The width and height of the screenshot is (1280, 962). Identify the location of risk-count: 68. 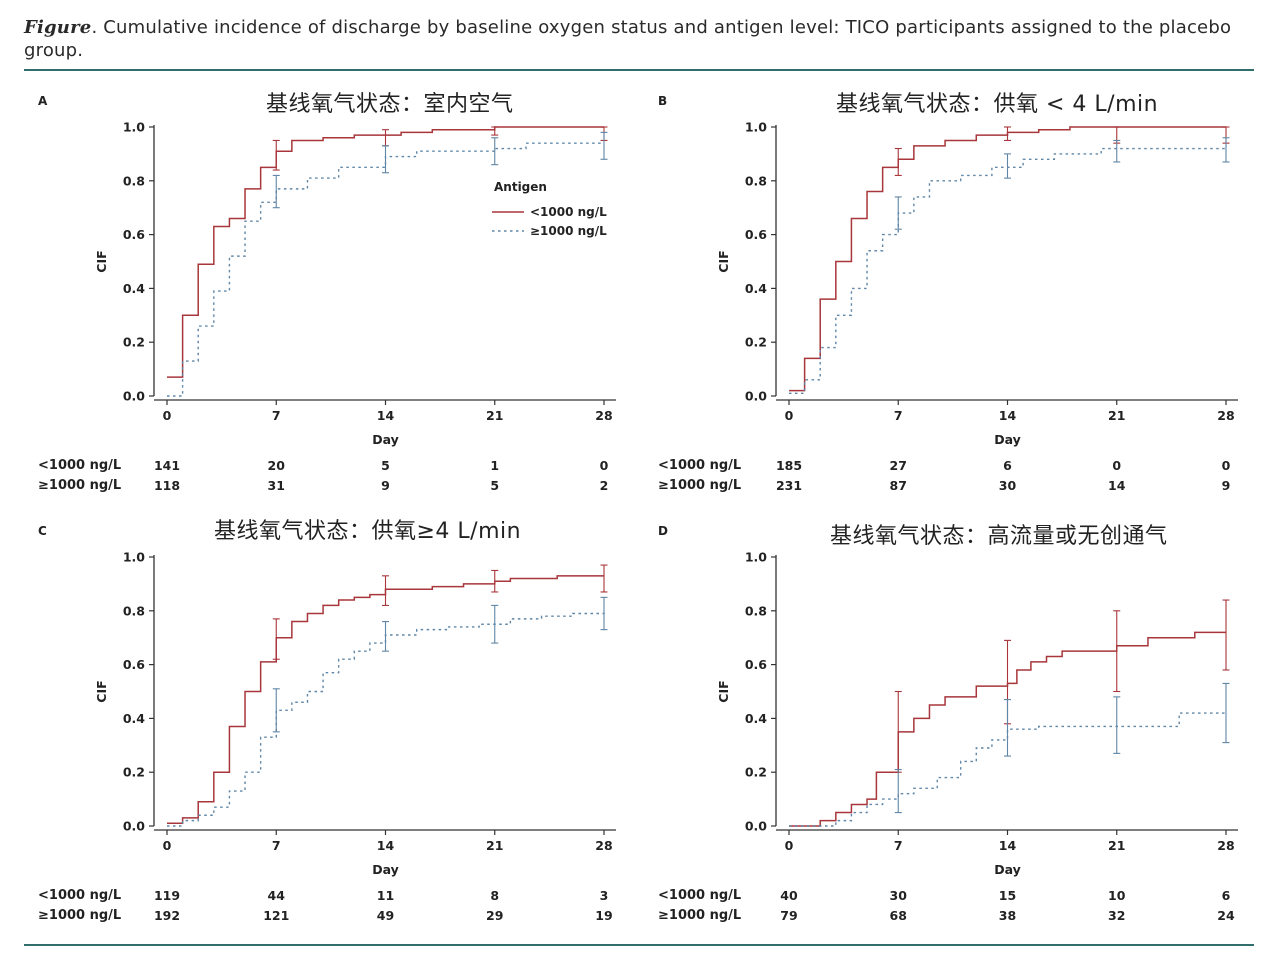
(898, 915).